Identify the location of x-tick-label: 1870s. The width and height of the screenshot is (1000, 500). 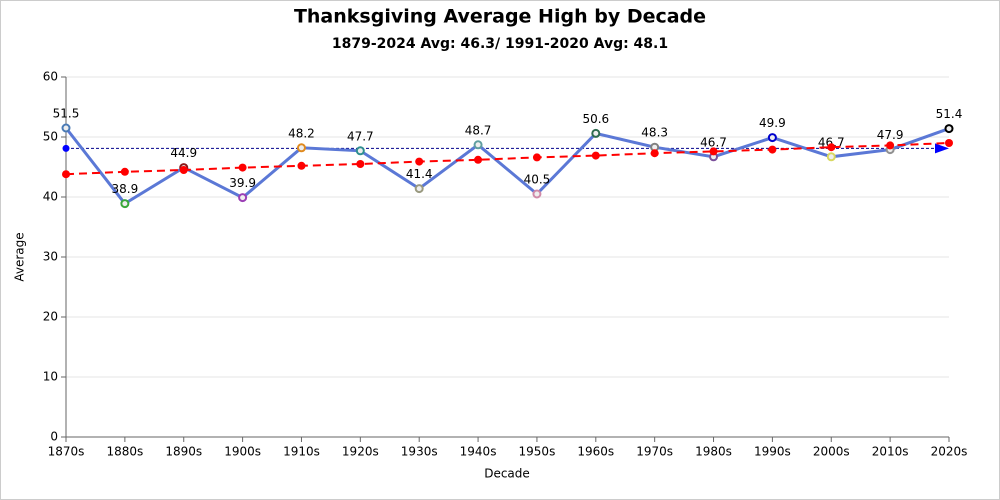
(66, 452).